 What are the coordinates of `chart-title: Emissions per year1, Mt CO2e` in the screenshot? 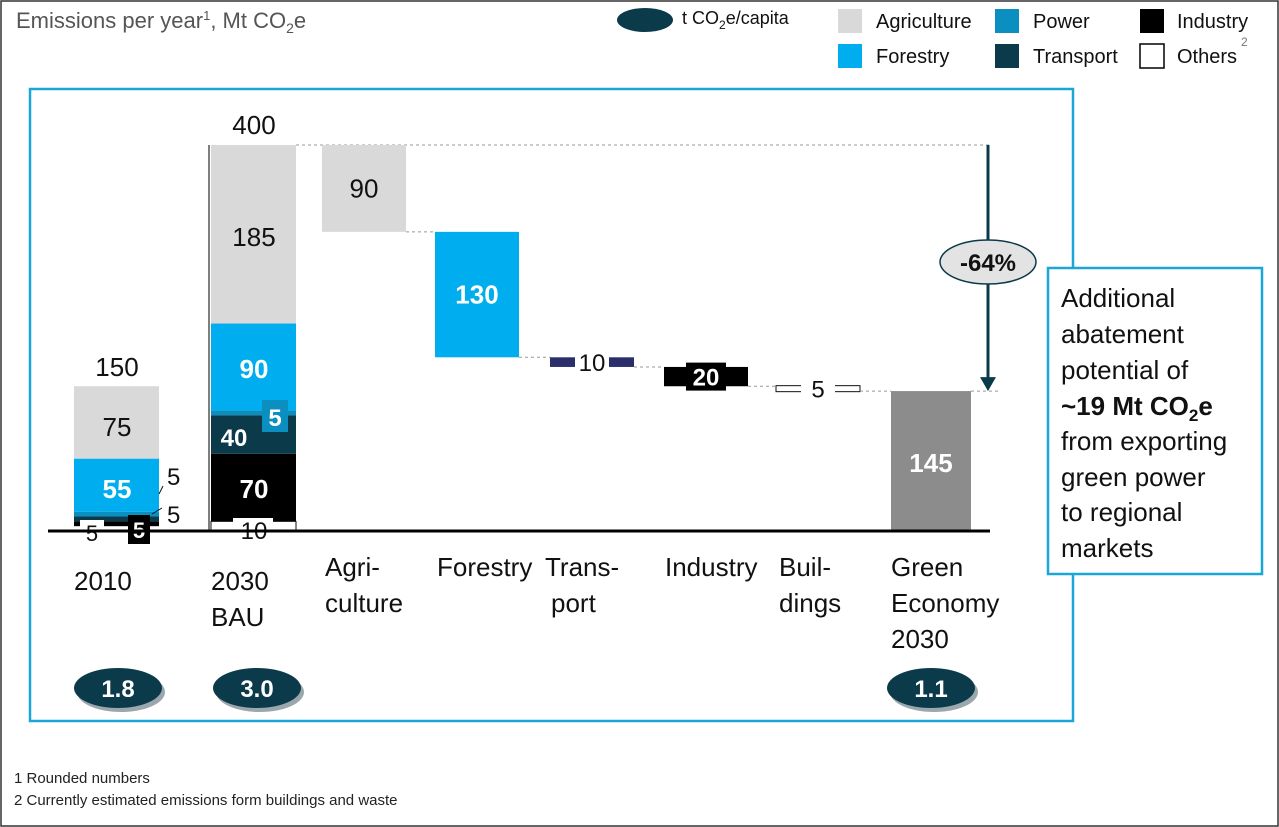 It's located at (161, 22).